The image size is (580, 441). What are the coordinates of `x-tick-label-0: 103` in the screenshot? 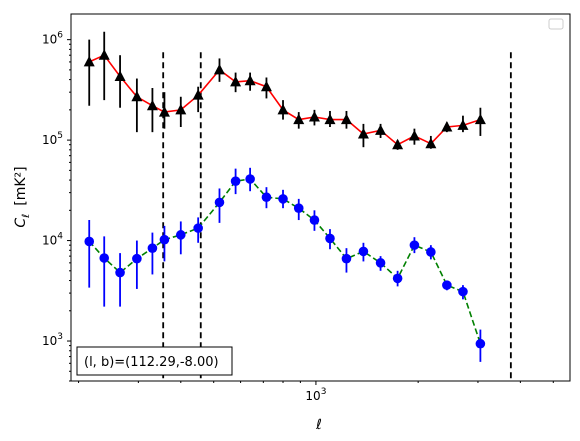 It's located at (315, 395).